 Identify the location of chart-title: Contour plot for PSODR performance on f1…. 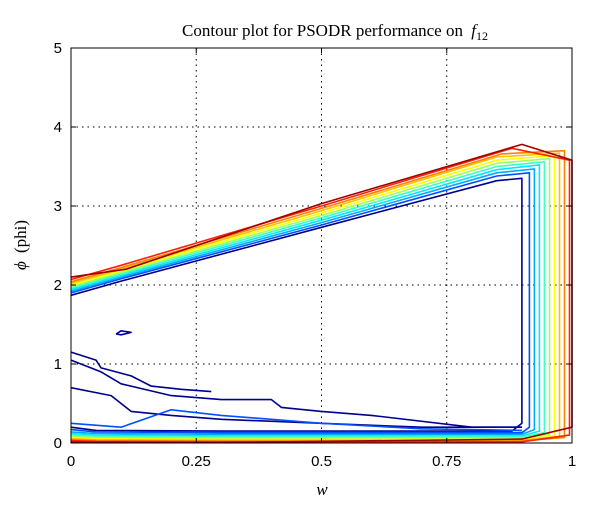
(335, 32).